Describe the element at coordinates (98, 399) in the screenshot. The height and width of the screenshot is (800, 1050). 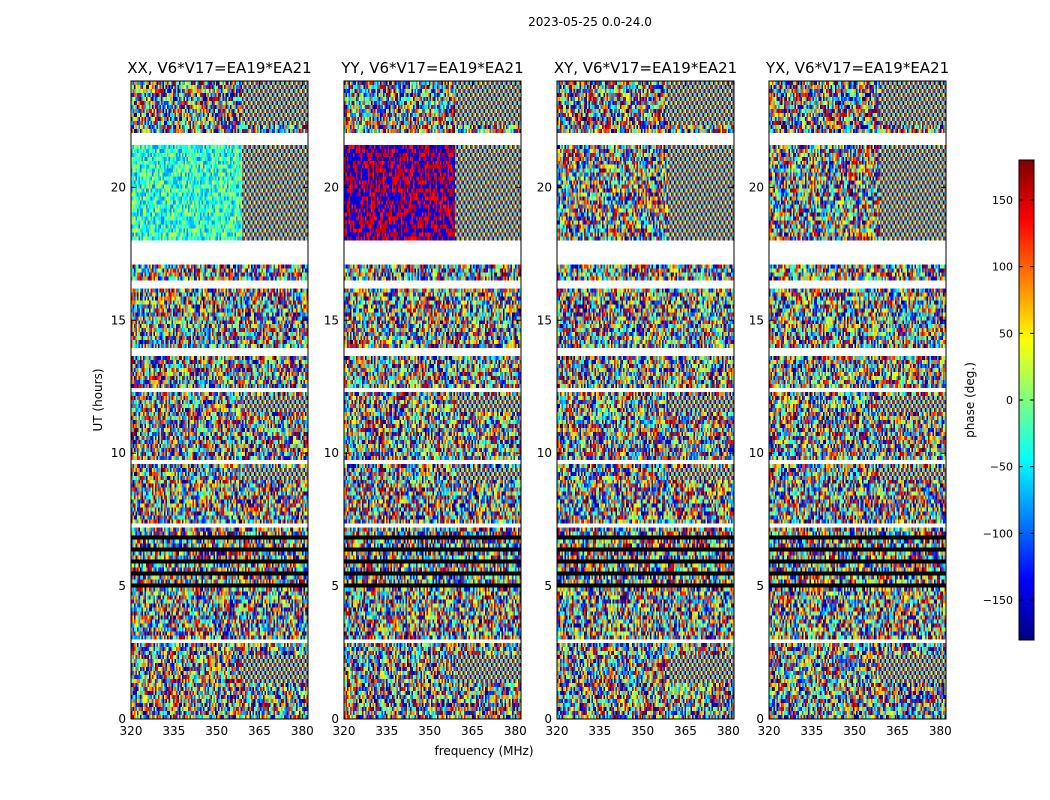
I see `y-axis-label: UT (hours)` at that location.